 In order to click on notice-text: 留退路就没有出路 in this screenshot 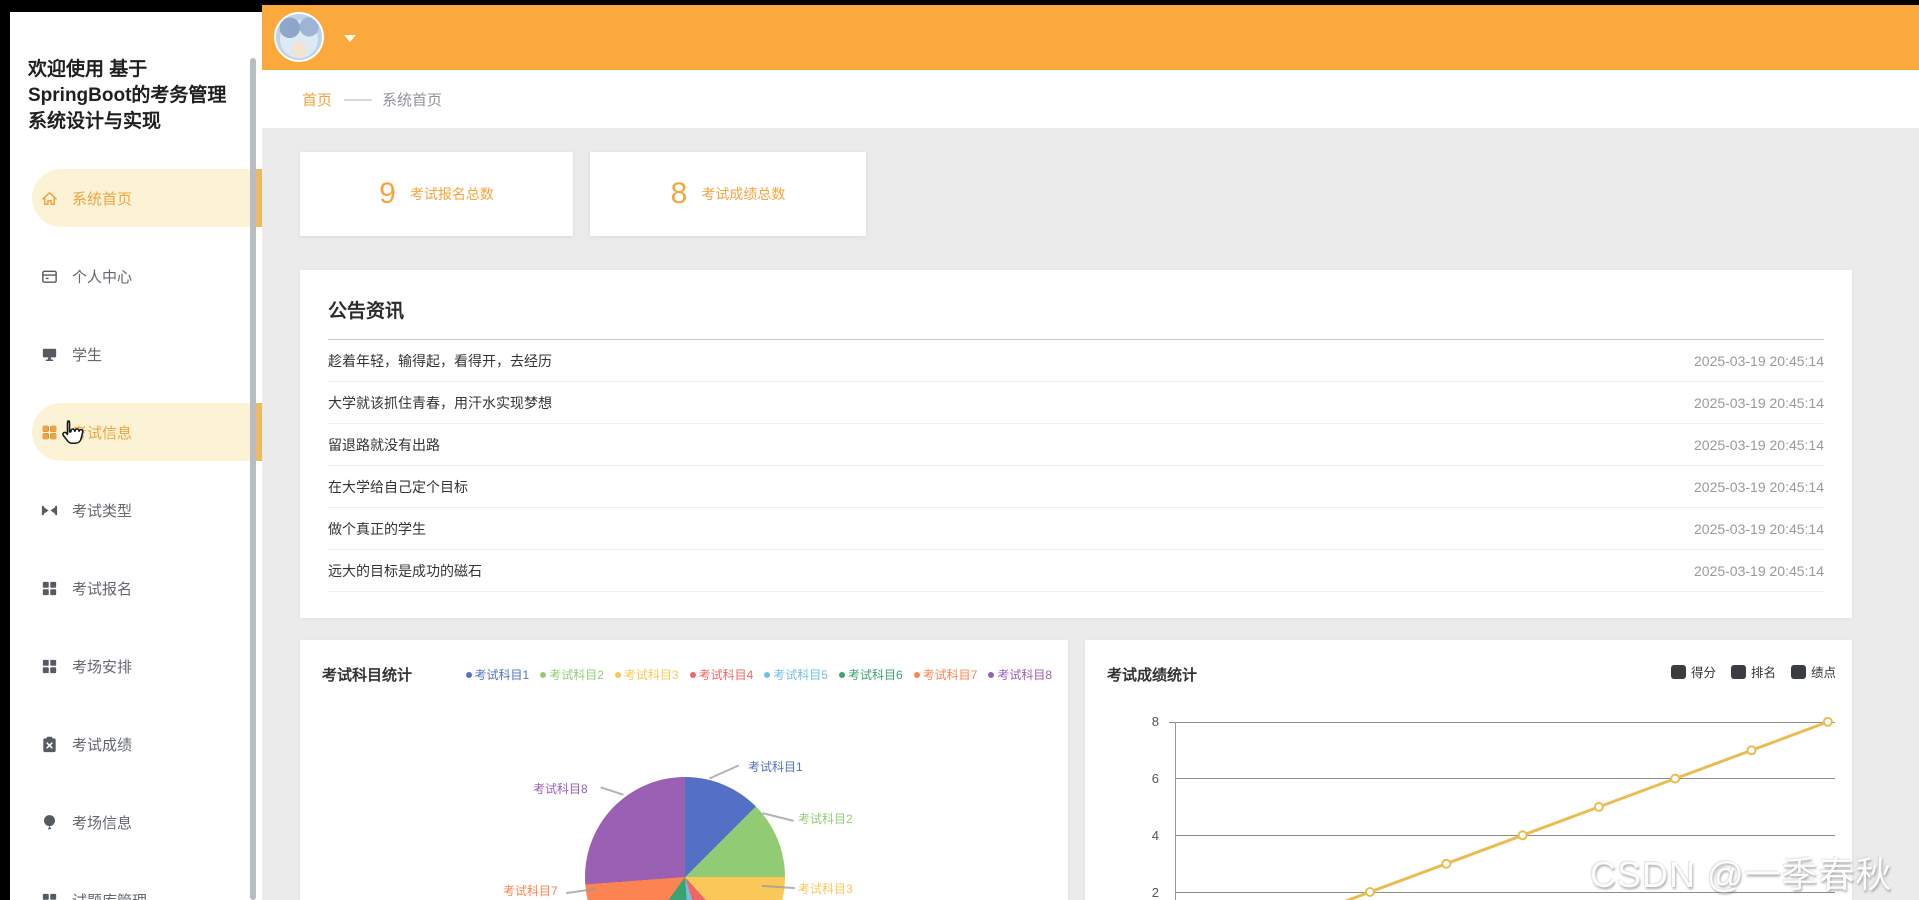, I will do `click(384, 444)`.